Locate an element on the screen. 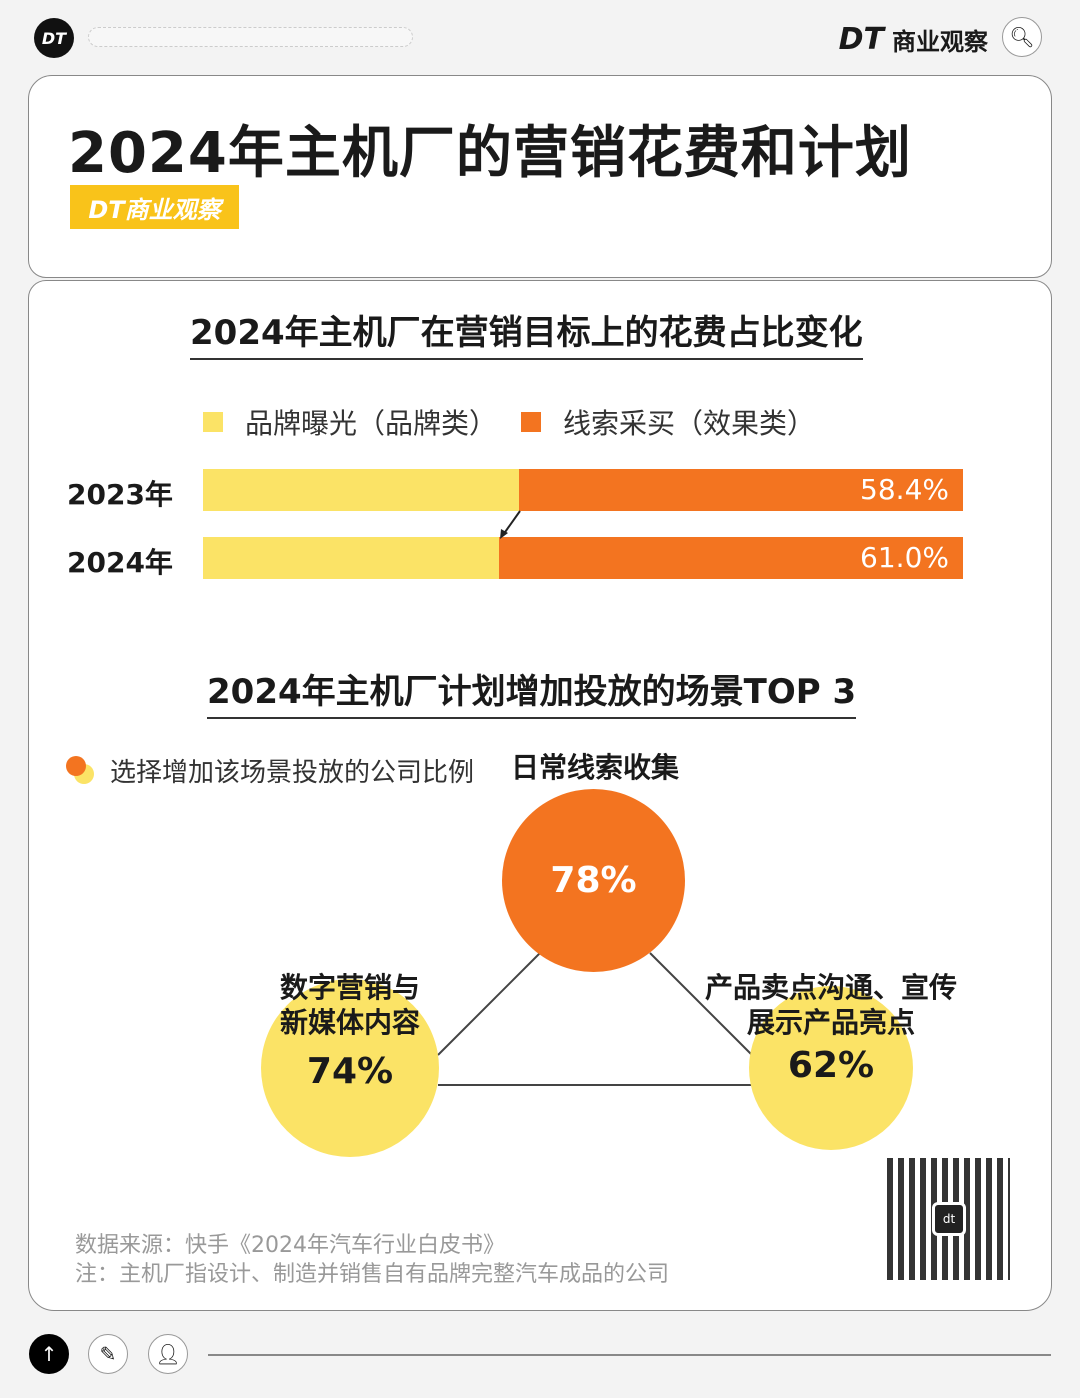  legend-dots-icon is located at coordinates (81, 770).